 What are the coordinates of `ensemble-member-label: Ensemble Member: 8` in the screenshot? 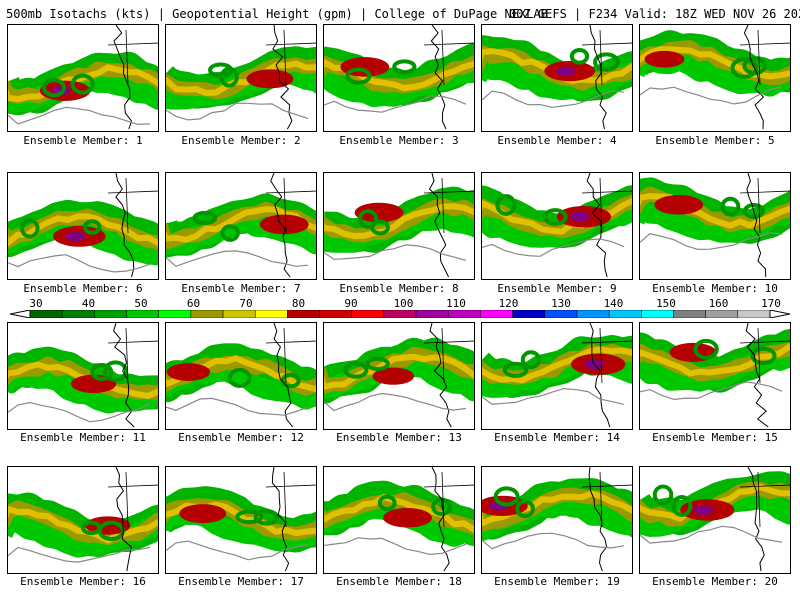 It's located at (399, 288).